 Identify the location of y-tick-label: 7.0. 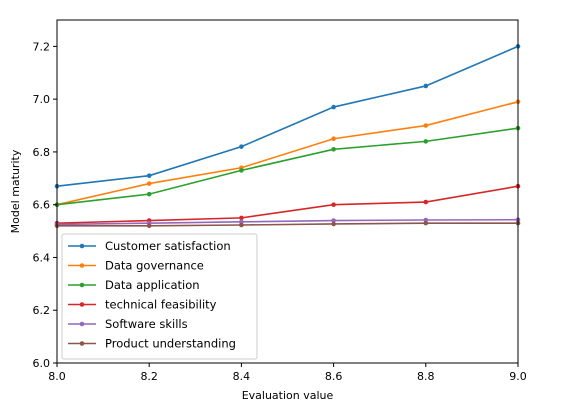
(42, 99).